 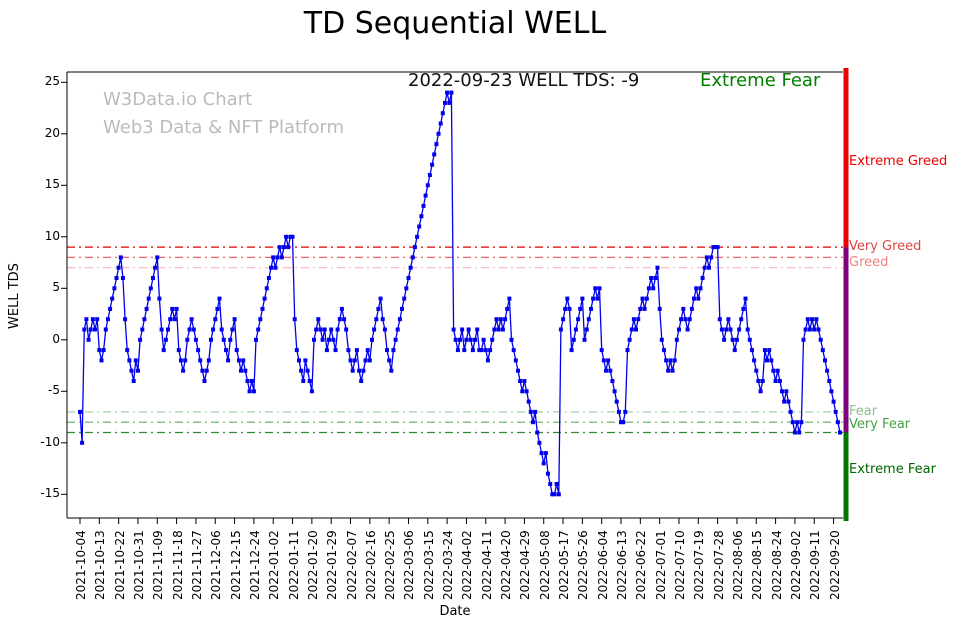 What do you see at coordinates (56, 338) in the screenshot?
I see `y-tick-label: 0` at bounding box center [56, 338].